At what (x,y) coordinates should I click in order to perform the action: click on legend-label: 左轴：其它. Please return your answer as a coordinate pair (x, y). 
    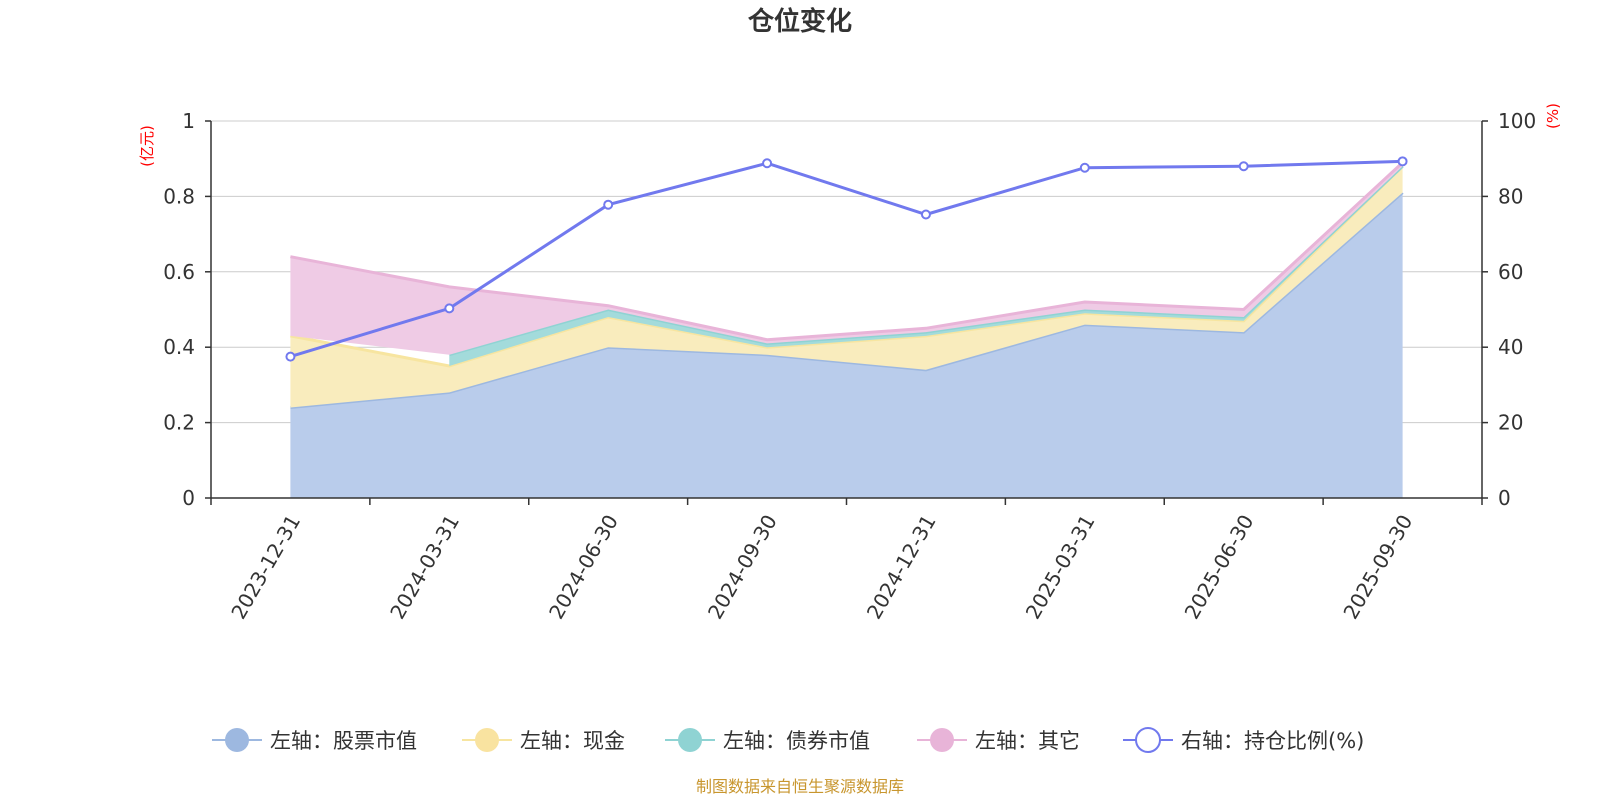
    Looking at the image, I should click on (1027, 741).